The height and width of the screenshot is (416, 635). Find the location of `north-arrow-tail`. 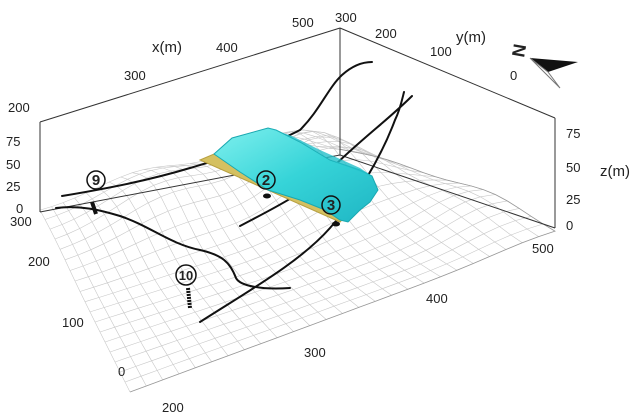

north-arrow-tail is located at coordinates (545, 73).